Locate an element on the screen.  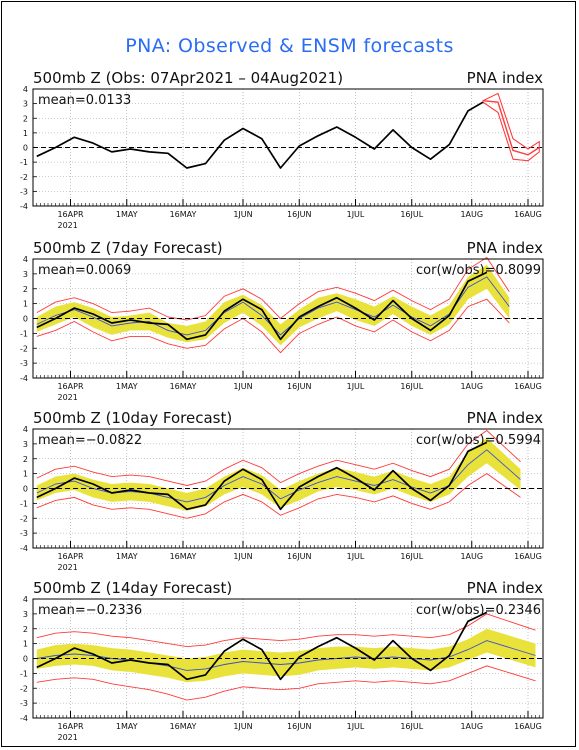
panel-0-forecast-plume-outline is located at coordinates (511, 127).